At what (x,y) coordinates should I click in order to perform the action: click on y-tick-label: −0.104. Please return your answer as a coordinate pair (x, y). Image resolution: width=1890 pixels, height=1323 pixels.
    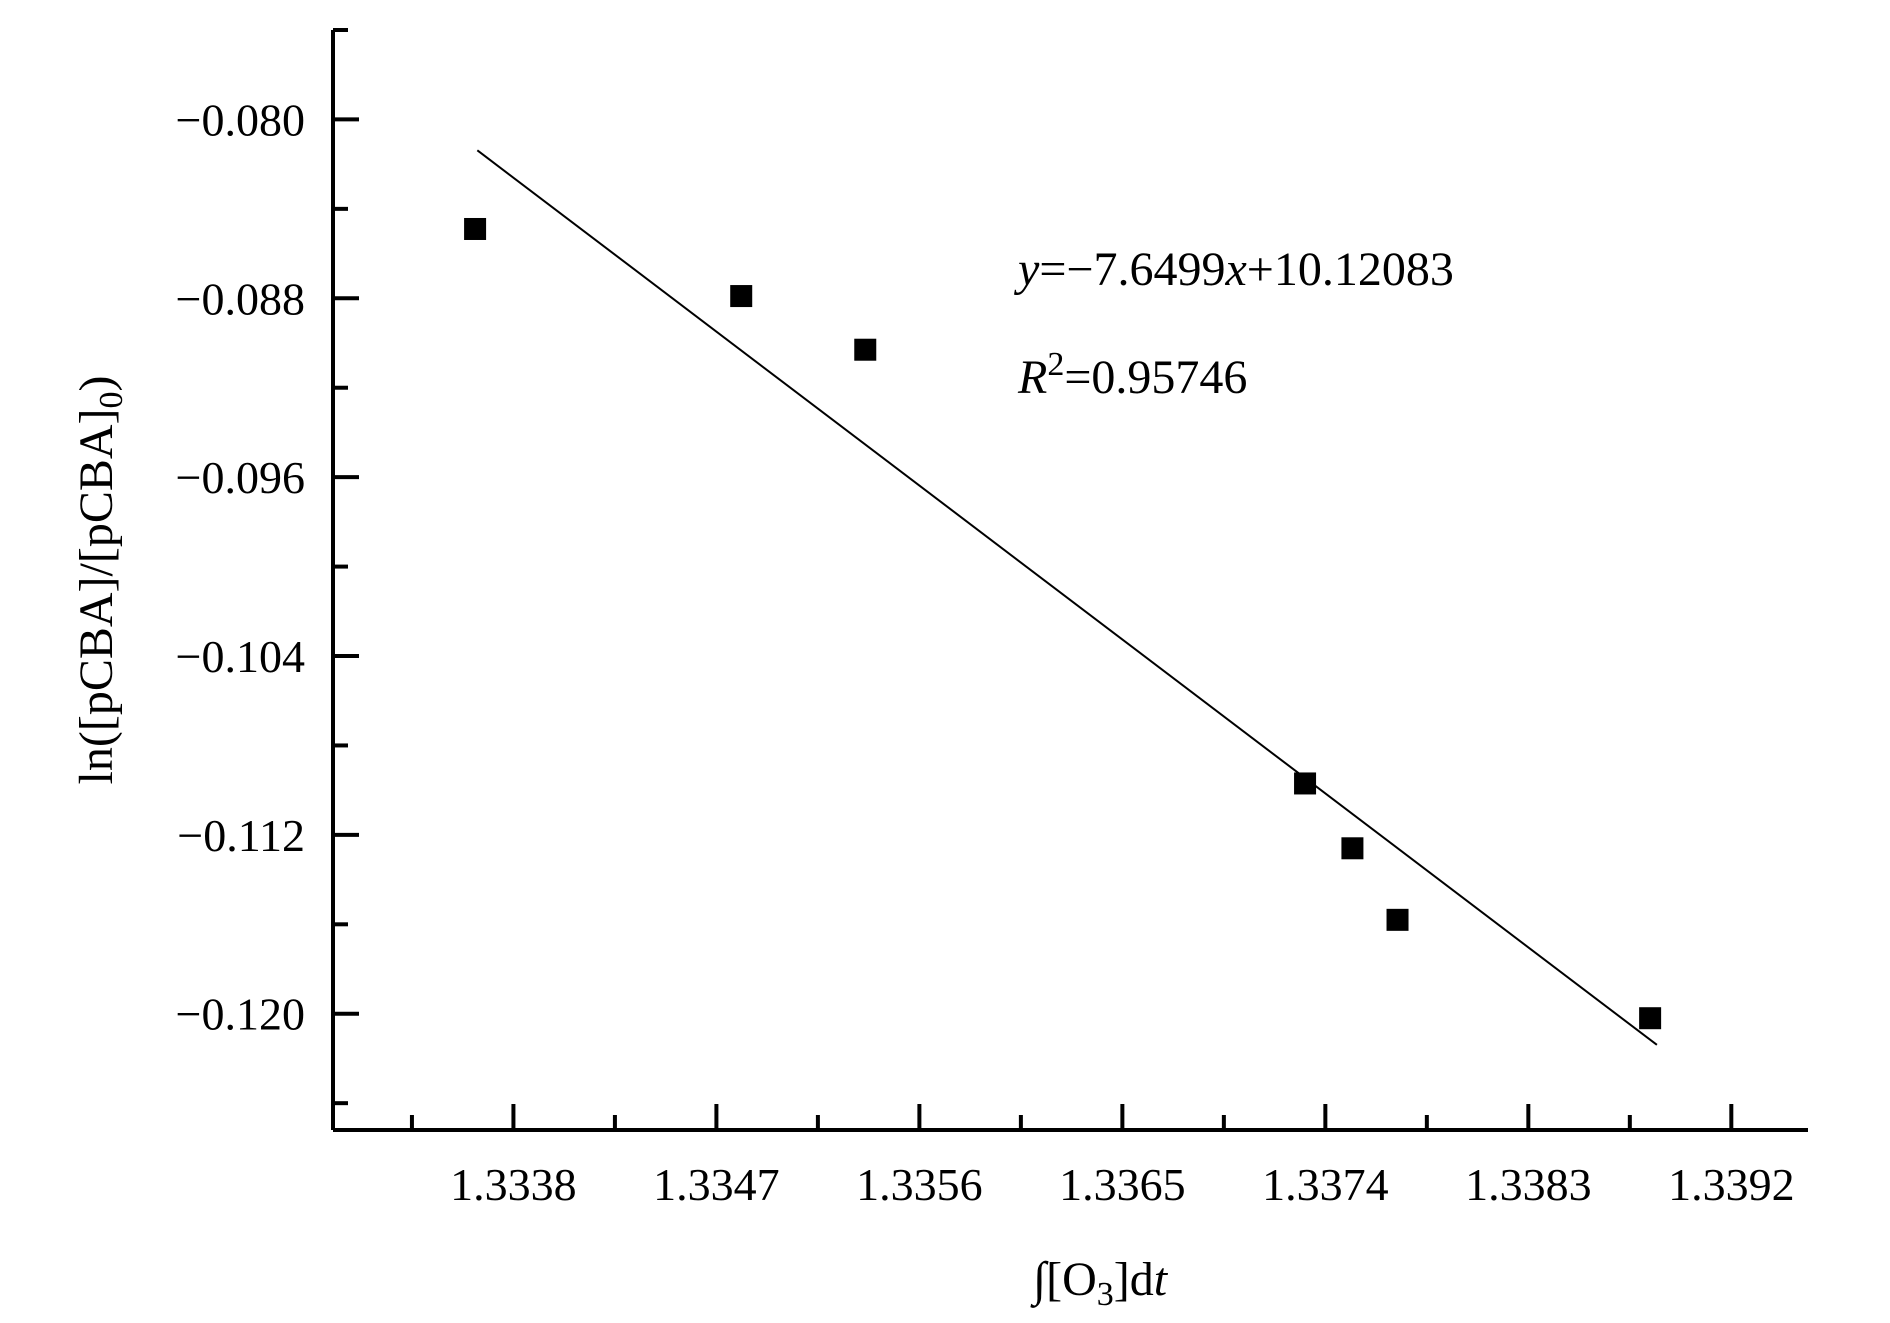
    Looking at the image, I should click on (240, 656).